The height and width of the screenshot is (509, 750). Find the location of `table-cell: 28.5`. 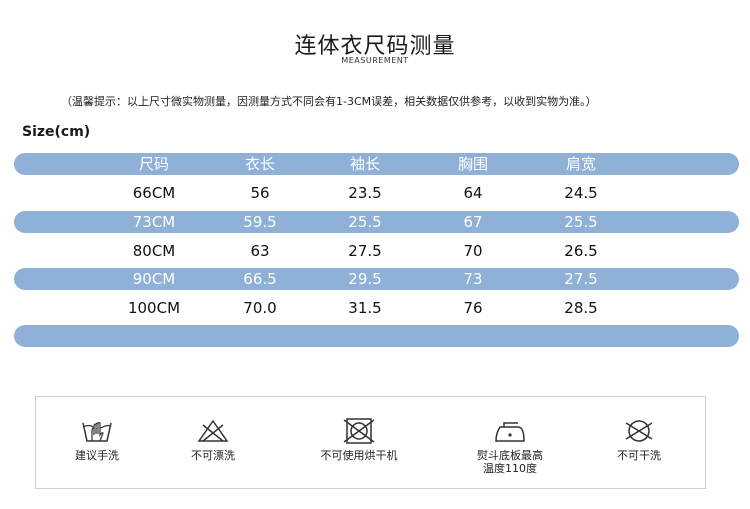

table-cell: 28.5 is located at coordinates (581, 308).